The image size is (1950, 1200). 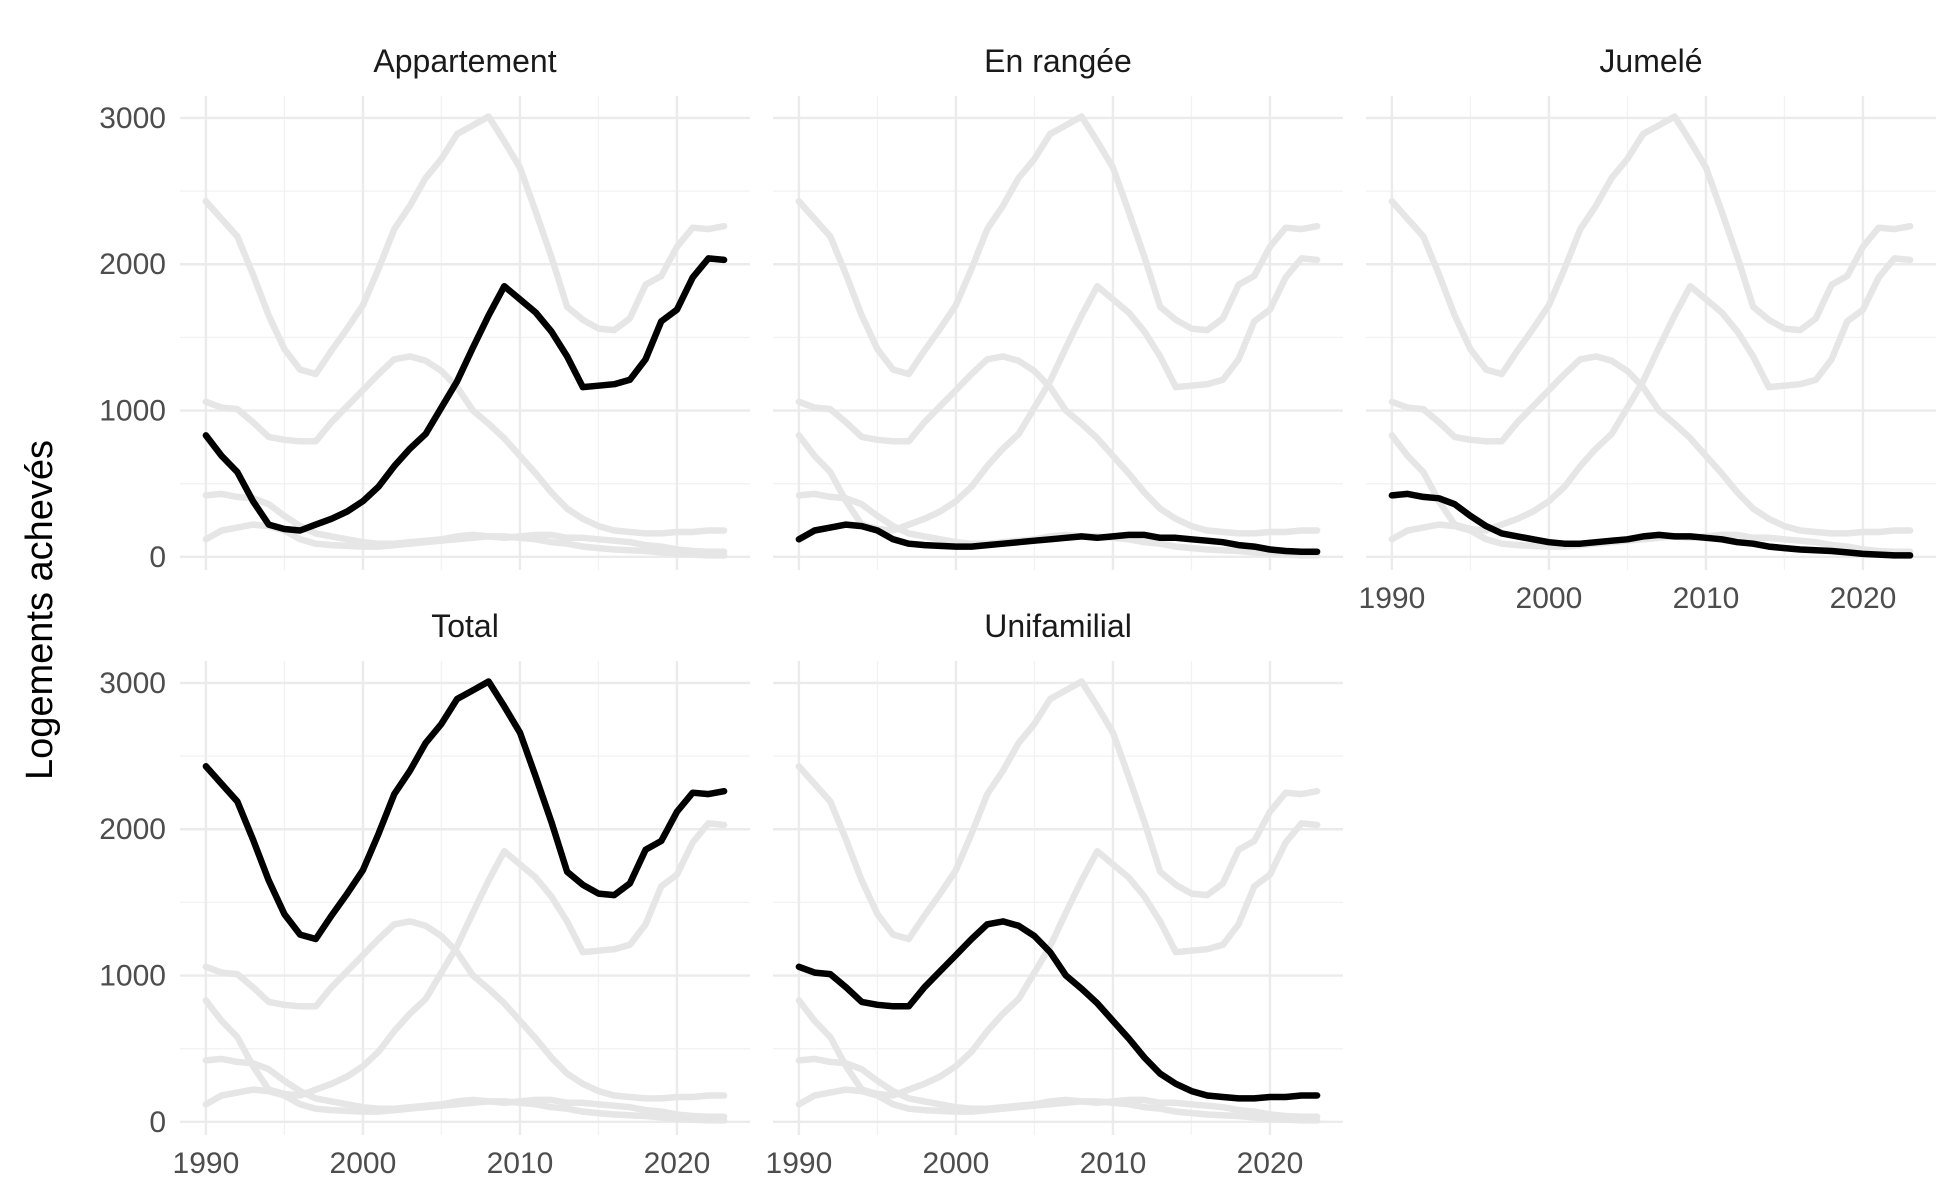 What do you see at coordinates (40, 610) in the screenshot?
I see `y-axis-title: Logements achevés` at bounding box center [40, 610].